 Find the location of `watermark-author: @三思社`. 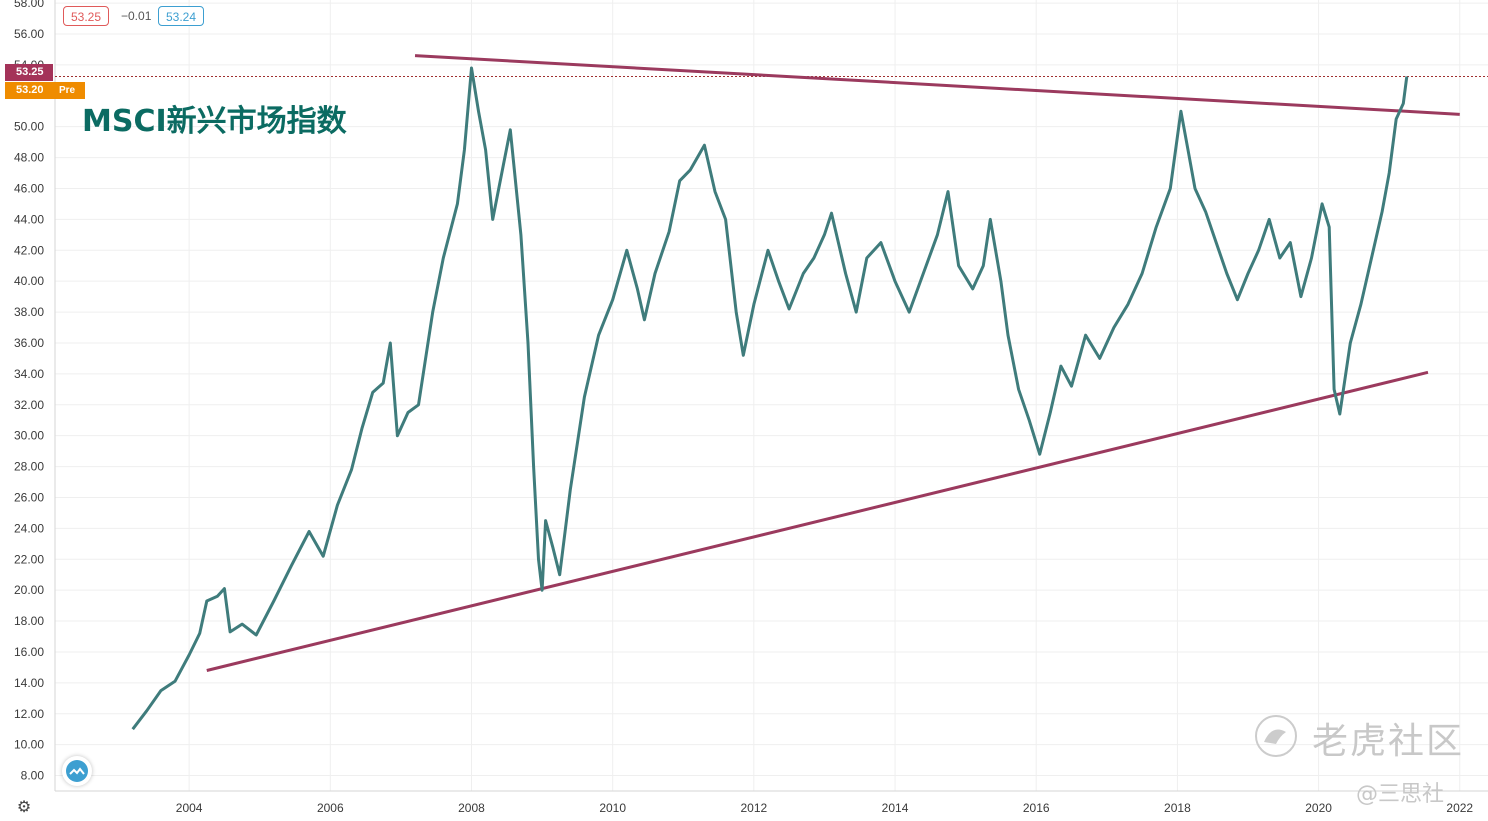

watermark-author: @三思社 is located at coordinates (1400, 794).